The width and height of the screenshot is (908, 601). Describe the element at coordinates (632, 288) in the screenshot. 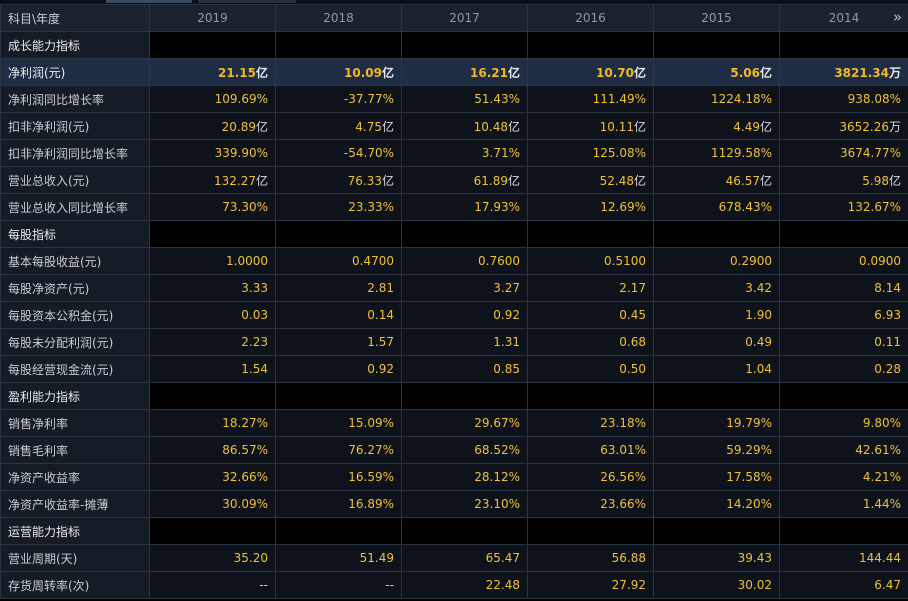

I see `cell-value: 2.17` at that location.